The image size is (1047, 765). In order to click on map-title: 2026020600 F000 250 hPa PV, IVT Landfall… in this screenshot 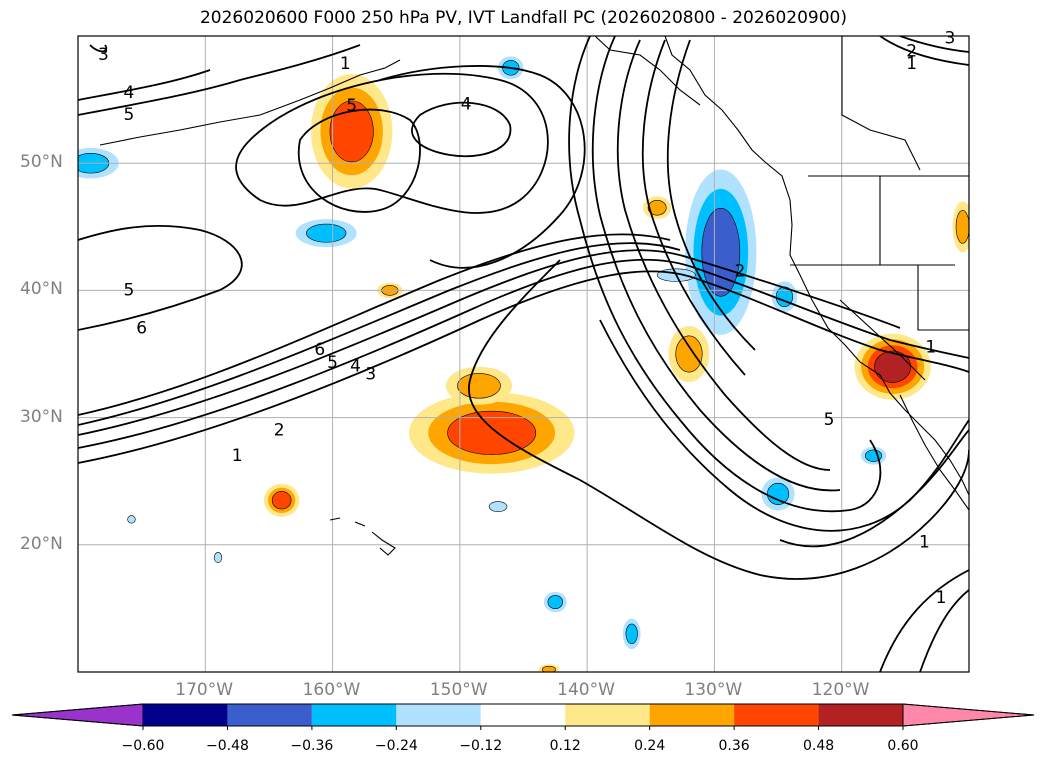, I will do `click(523, 18)`.